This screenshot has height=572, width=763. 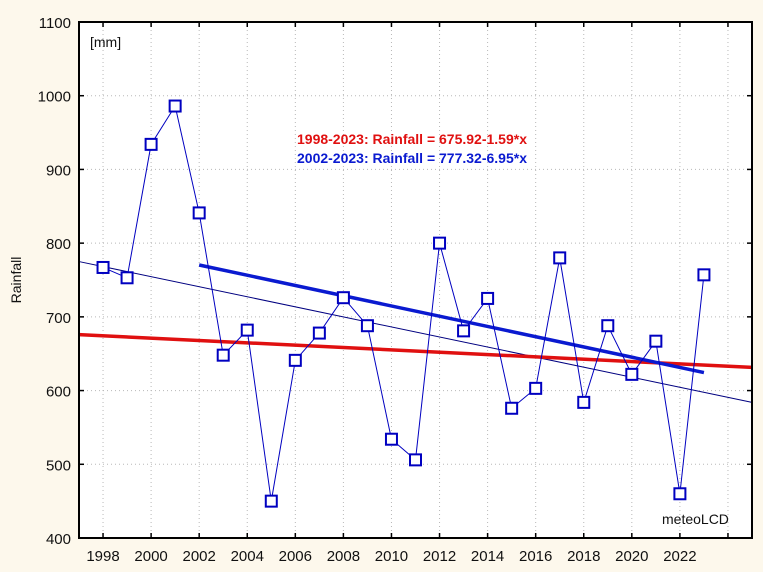 I want to click on y-tick-label: 800, so click(x=58, y=244).